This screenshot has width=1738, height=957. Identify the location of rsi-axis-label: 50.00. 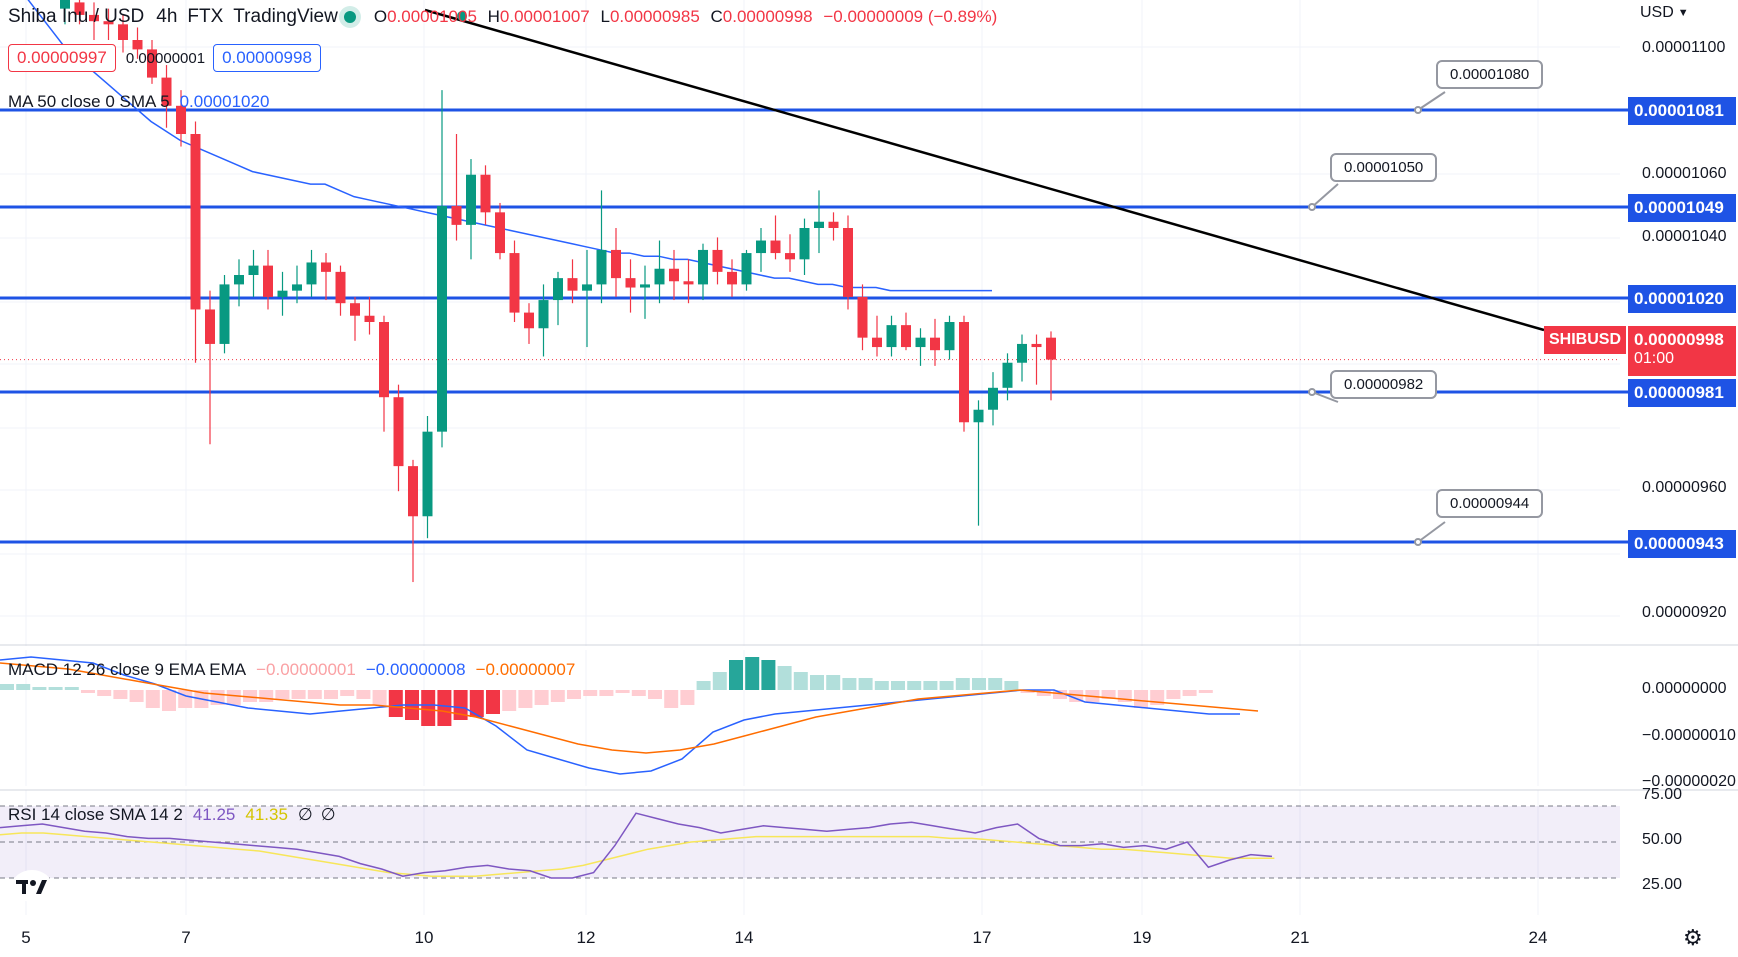
(1662, 839).